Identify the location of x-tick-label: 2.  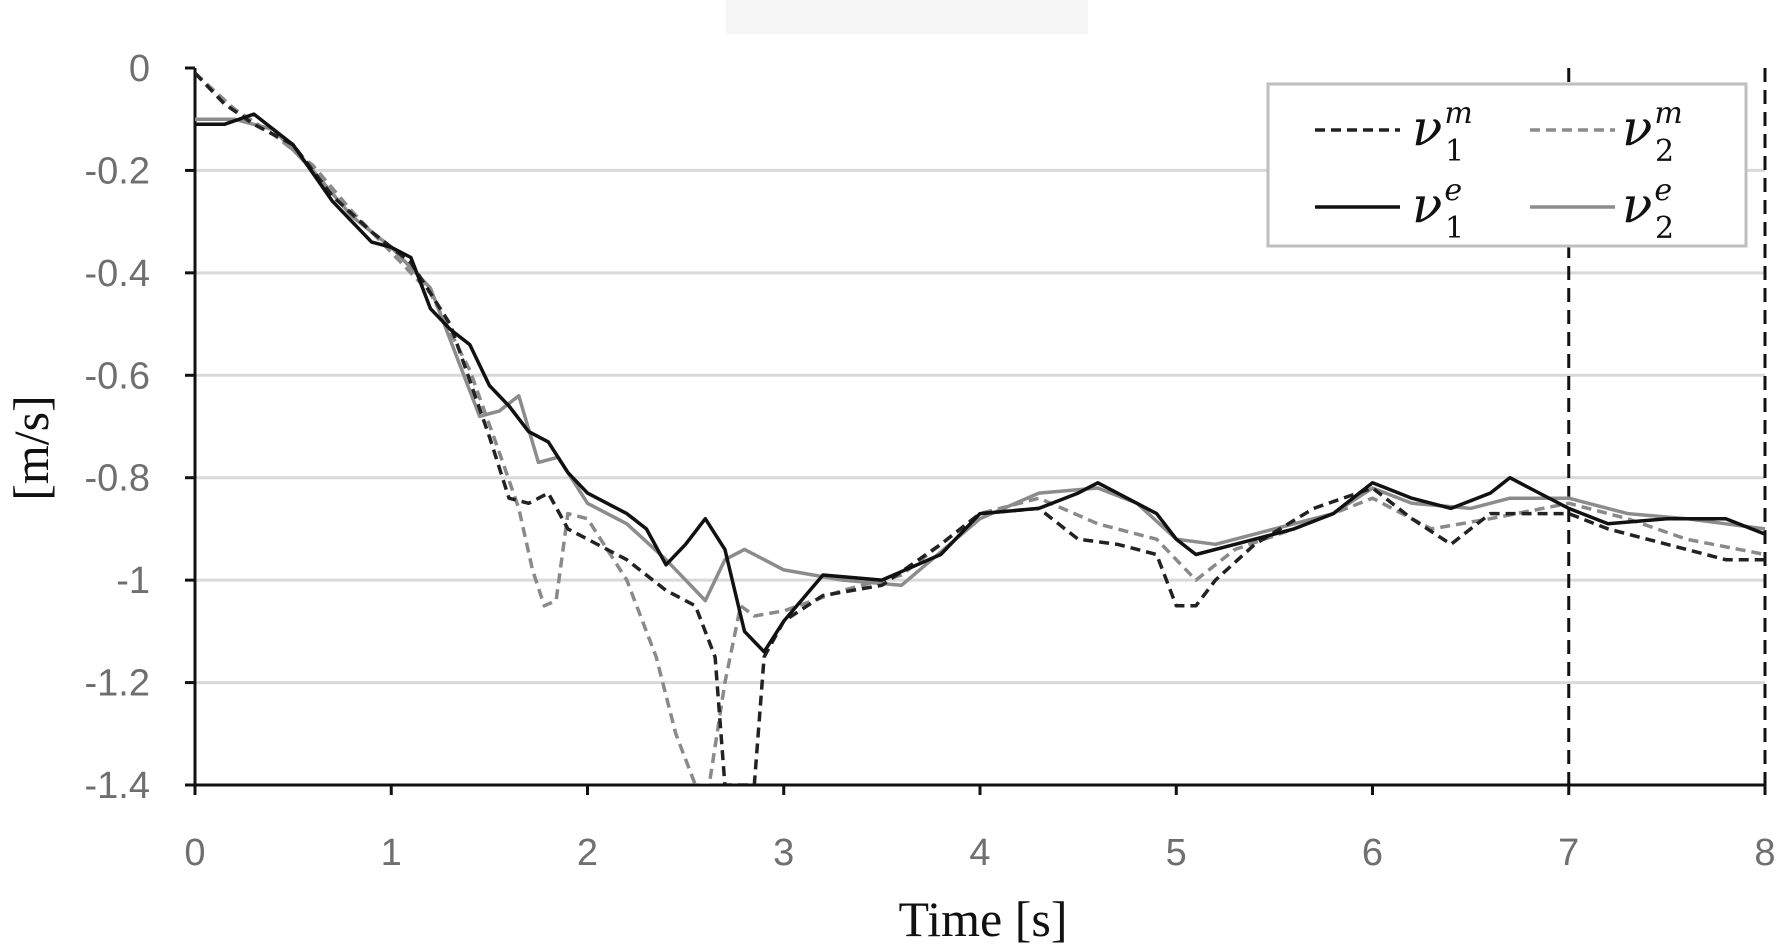
(587, 853).